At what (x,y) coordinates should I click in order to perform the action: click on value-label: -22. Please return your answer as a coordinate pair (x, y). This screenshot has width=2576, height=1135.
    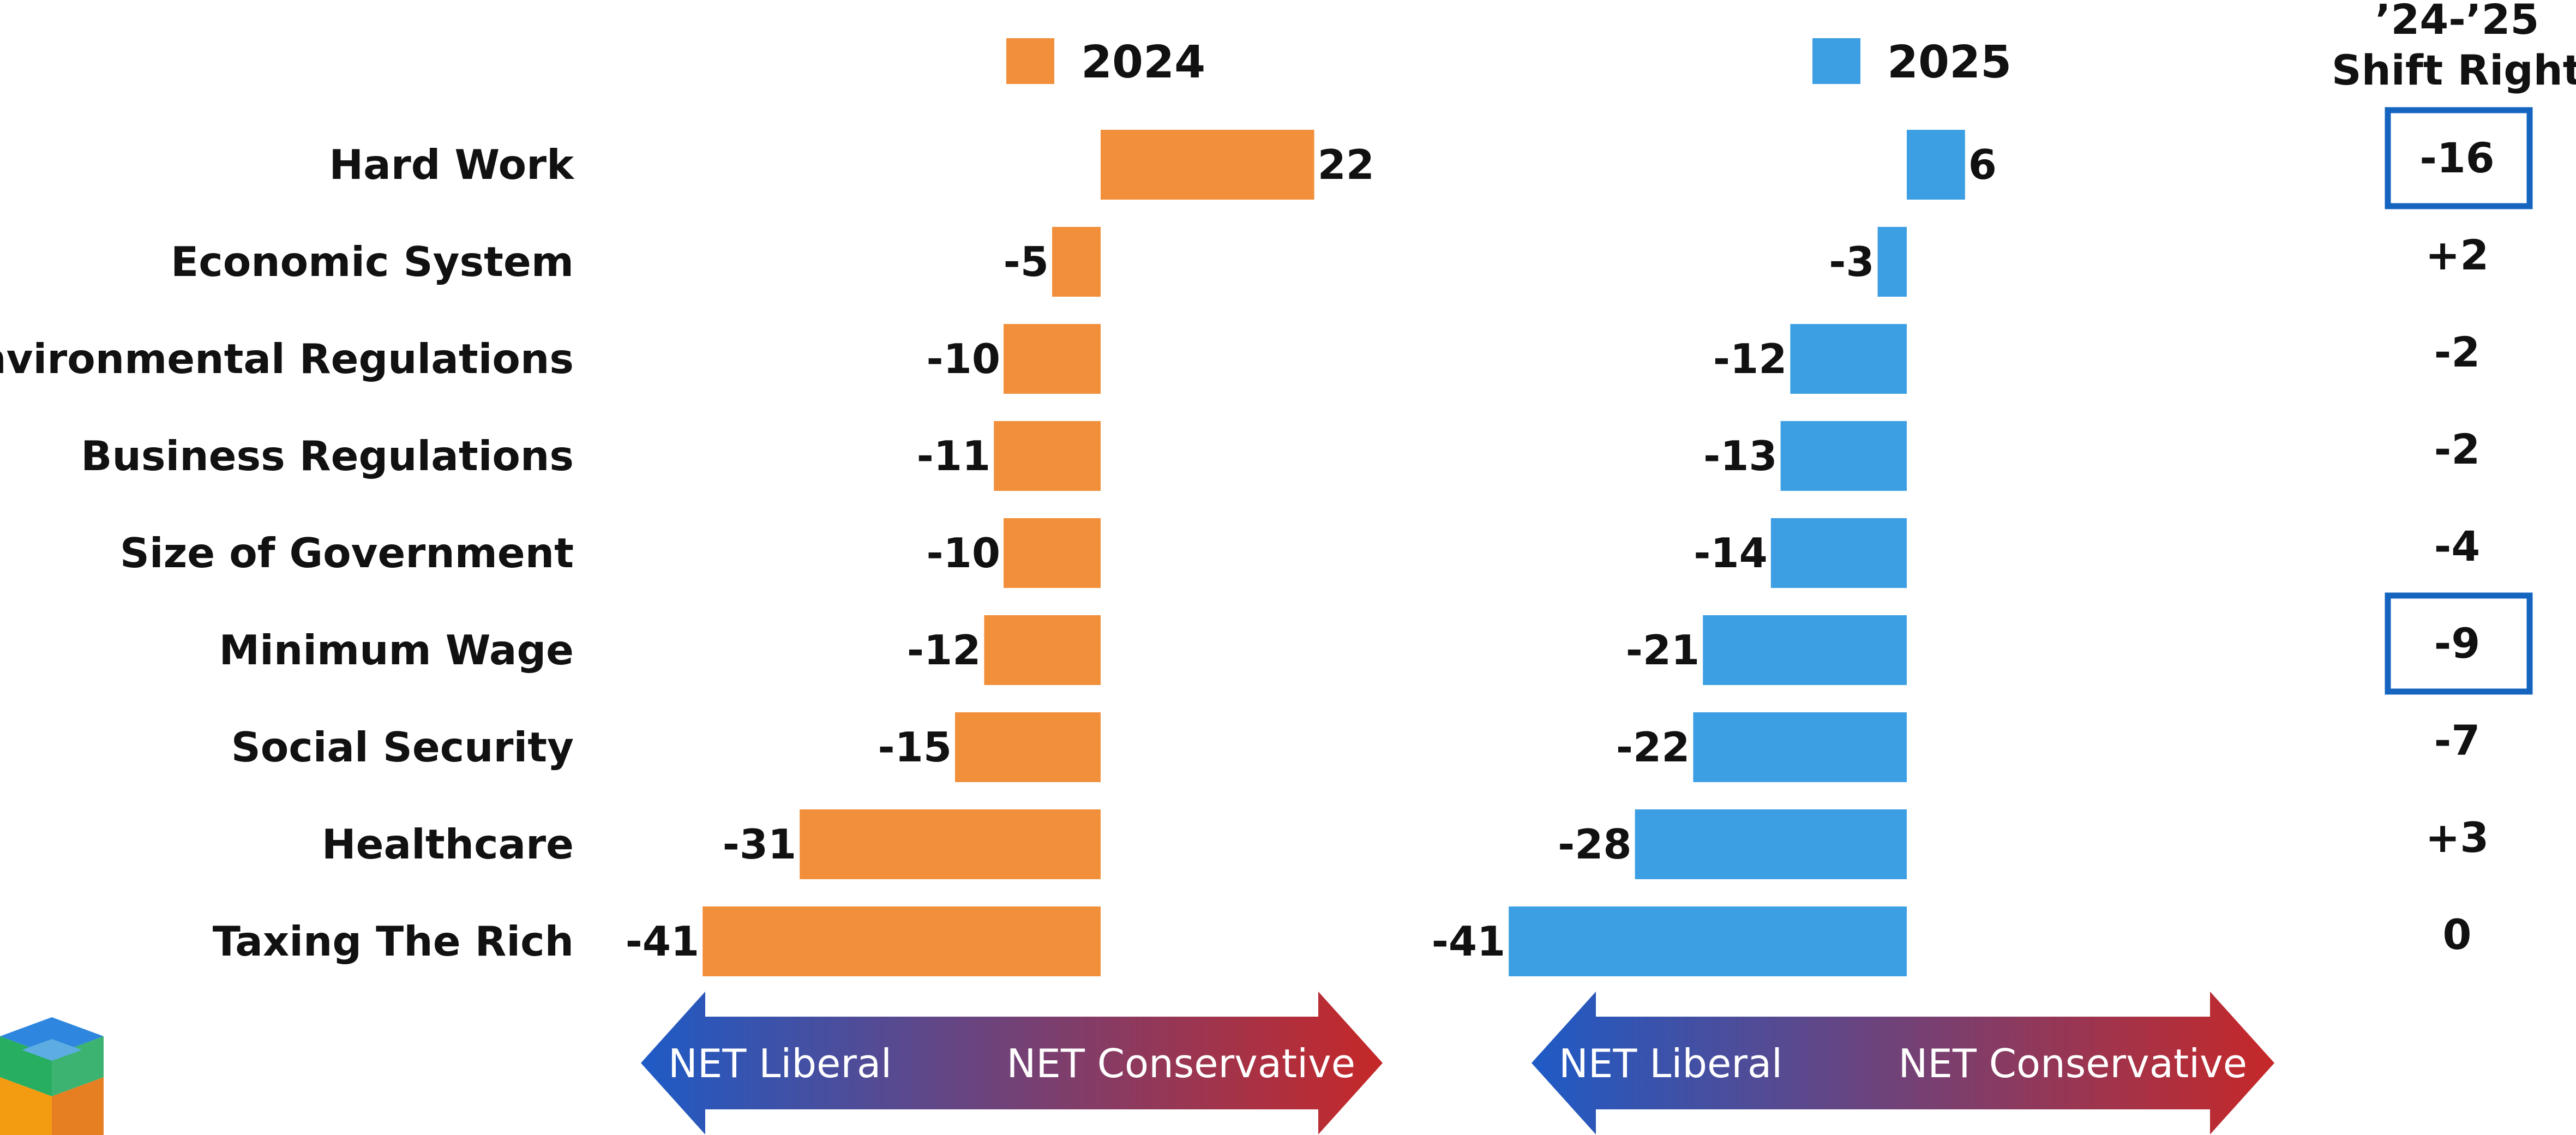
    Looking at the image, I should click on (1653, 747).